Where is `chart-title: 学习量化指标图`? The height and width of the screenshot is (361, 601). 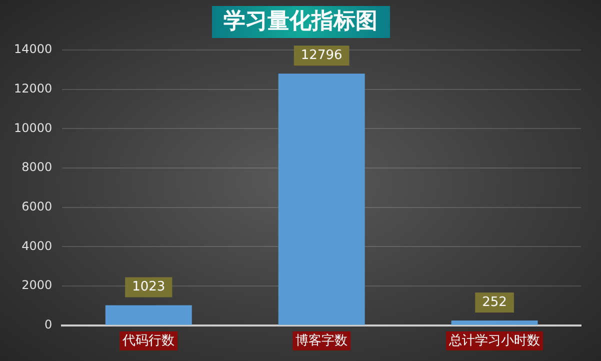
chart-title: 学习量化指标图 is located at coordinates (301, 22).